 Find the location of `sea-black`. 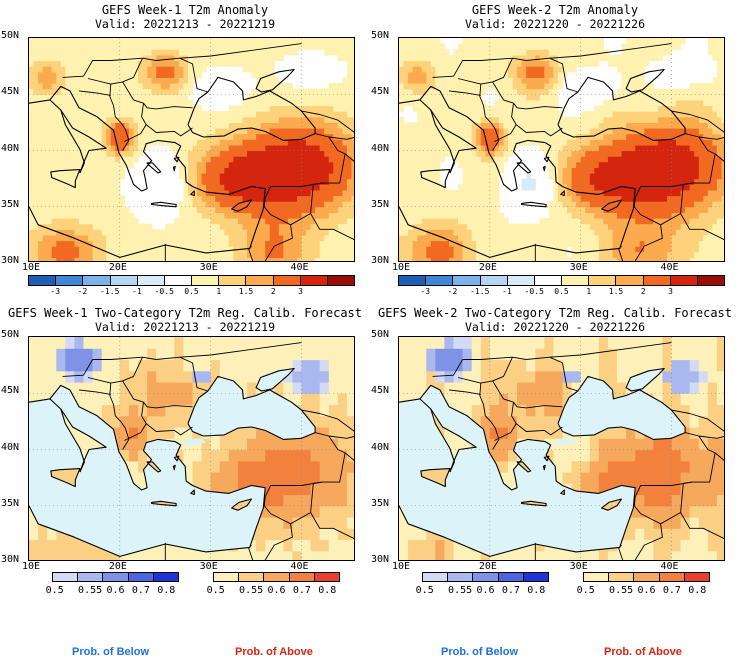

sea-black is located at coordinates (622, 408).